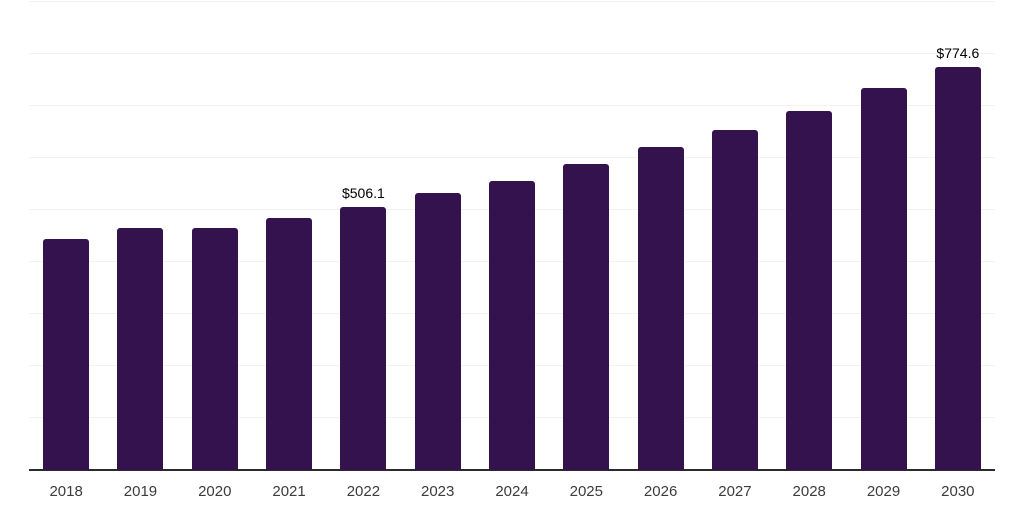 The image size is (1024, 512). I want to click on x-tick-label-2019: 2019, so click(140, 491).